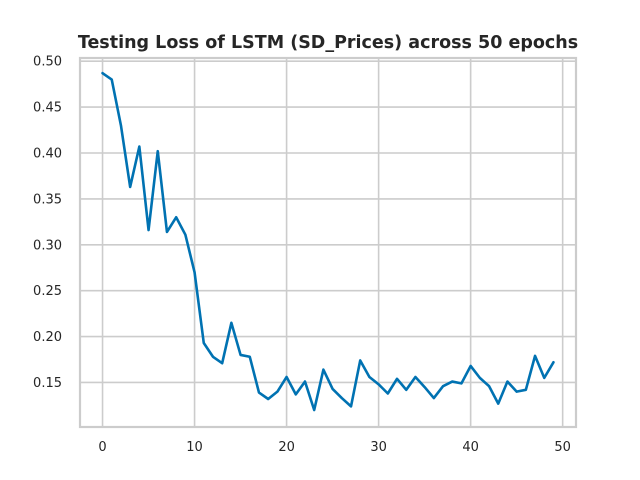  I want to click on y-tick-label: 0.20, so click(47, 337).